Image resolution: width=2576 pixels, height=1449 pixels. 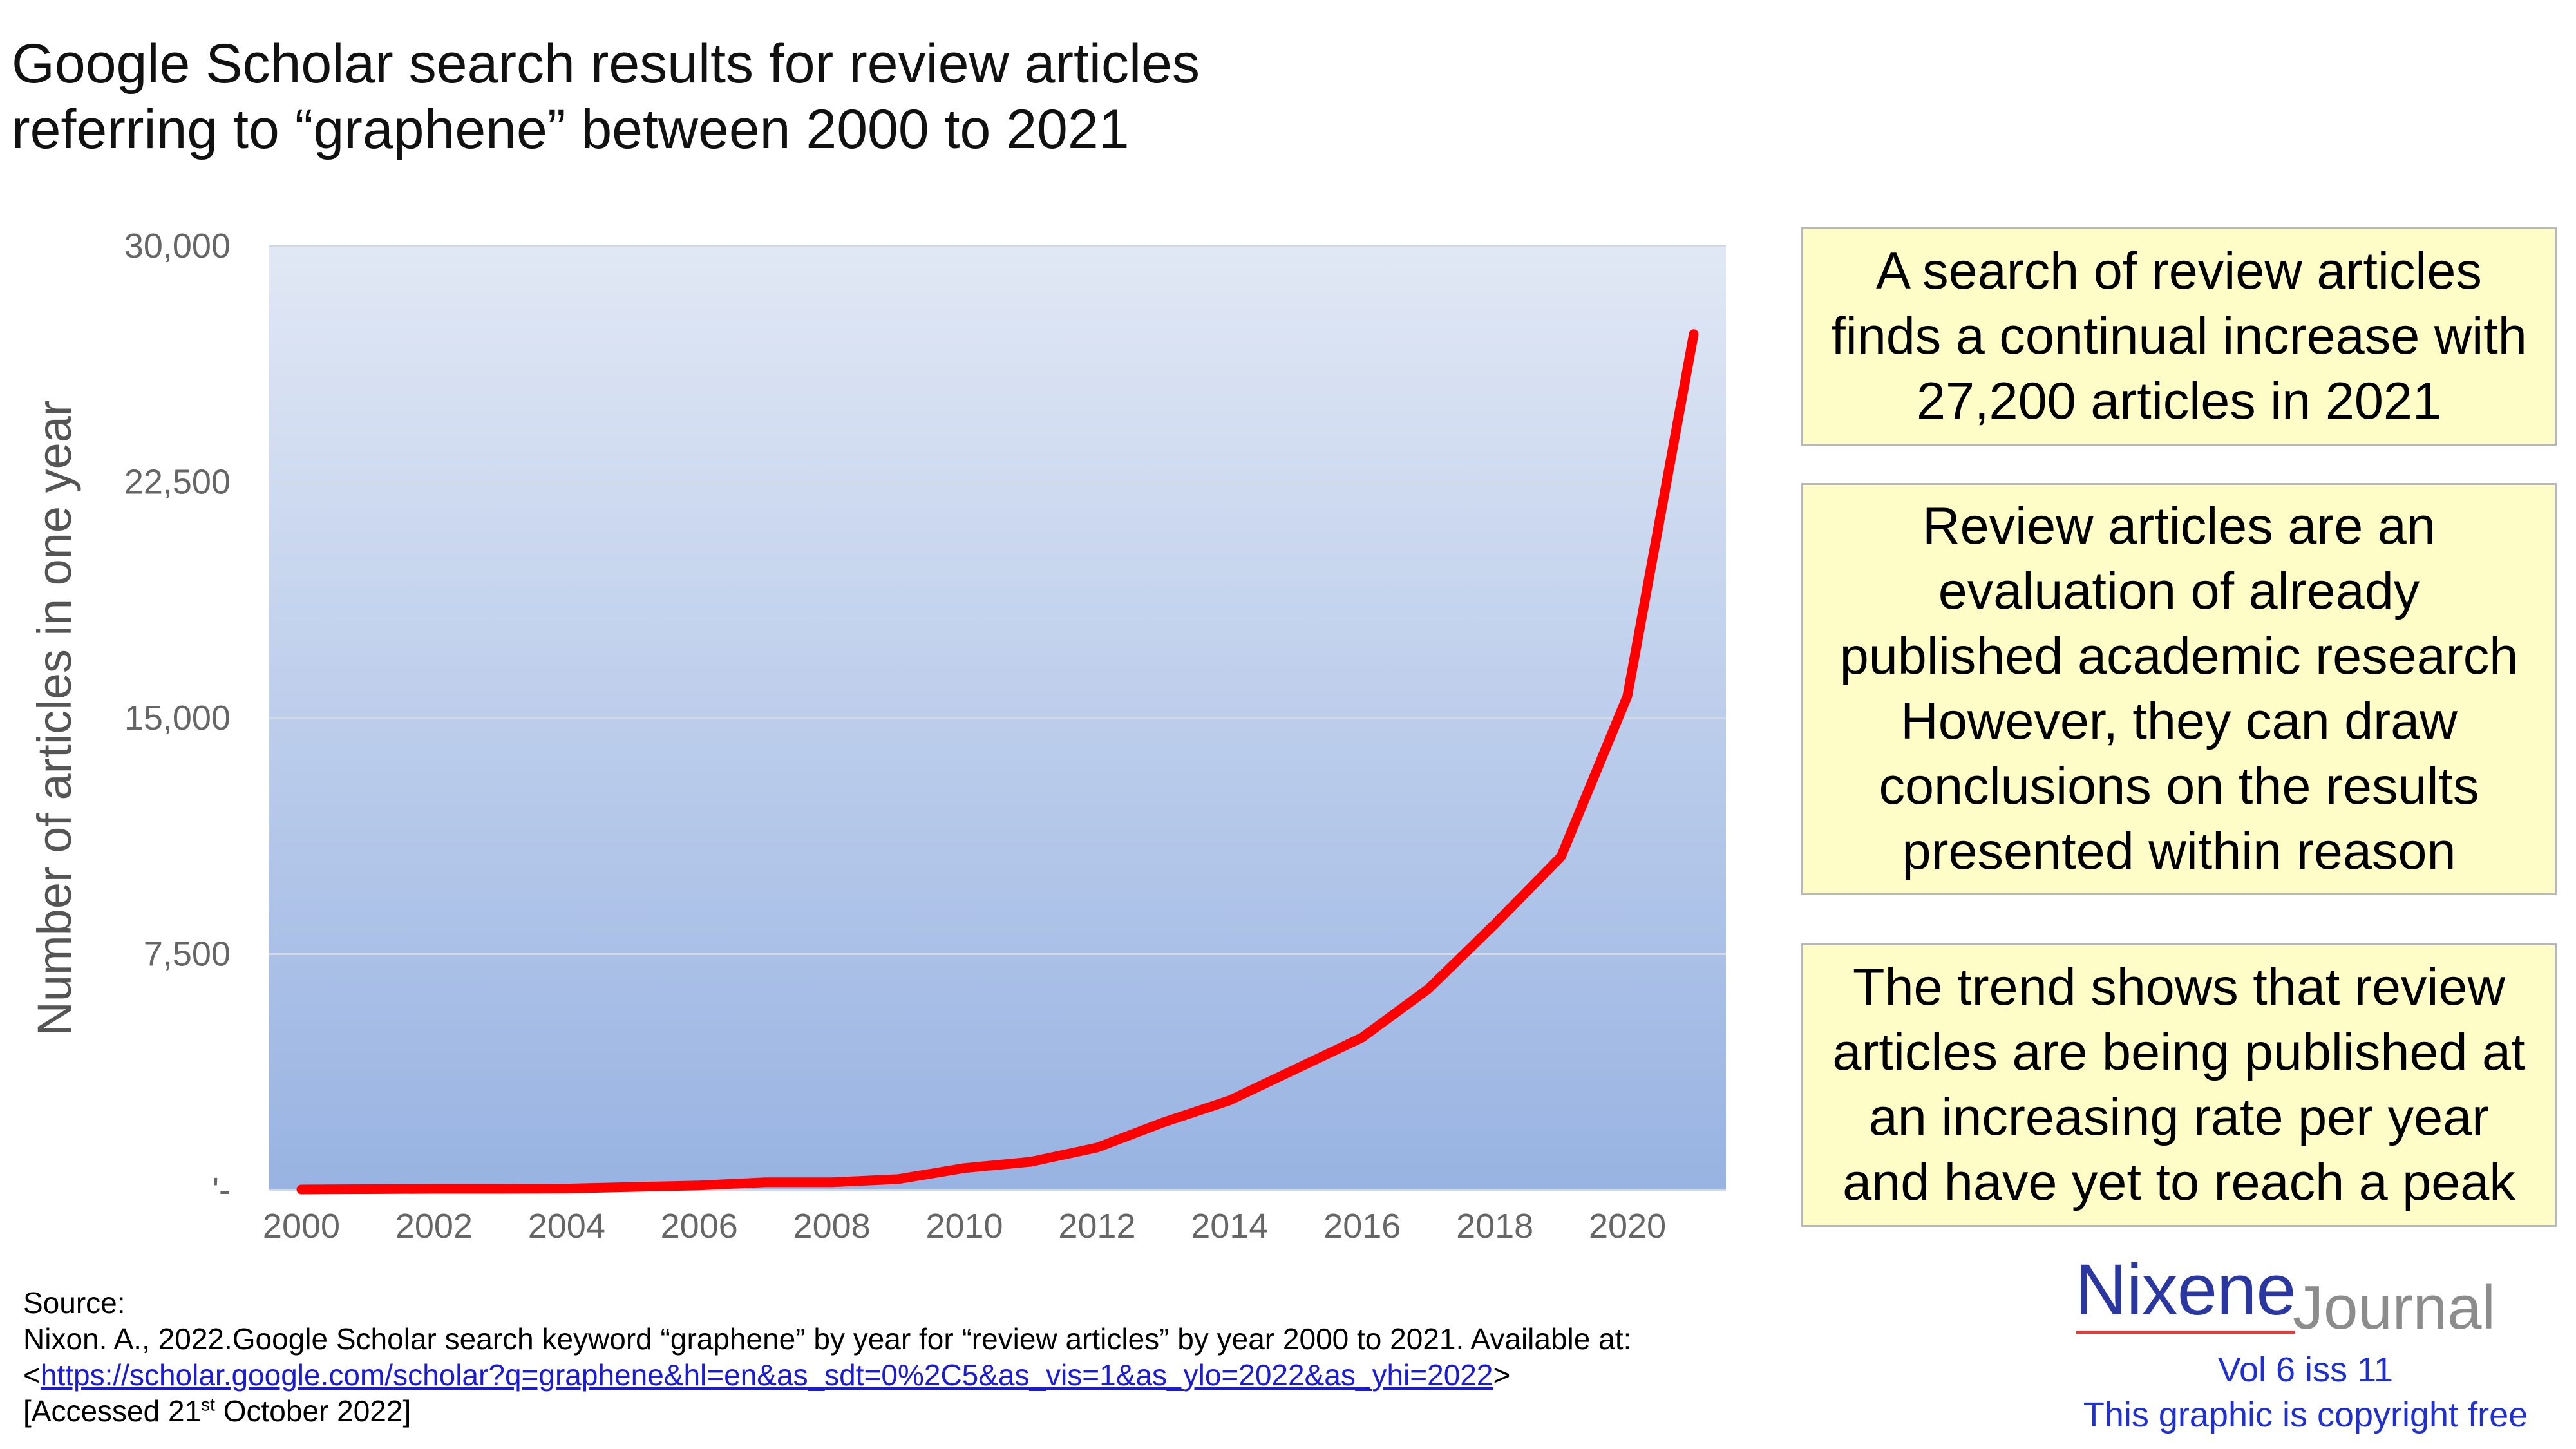 I want to click on callout-3-line: an increasing rate per year, so click(x=2179, y=1117).